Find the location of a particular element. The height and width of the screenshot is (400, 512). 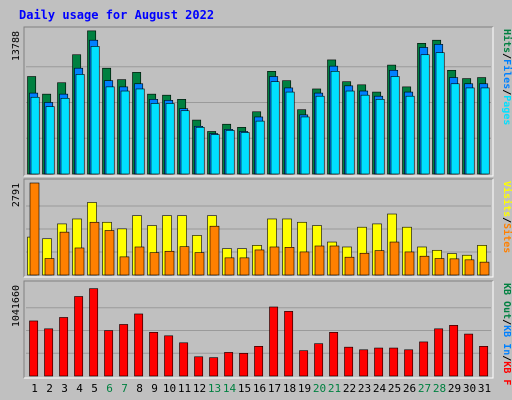

legend-entry: Pages is located at coordinates (506, 110).